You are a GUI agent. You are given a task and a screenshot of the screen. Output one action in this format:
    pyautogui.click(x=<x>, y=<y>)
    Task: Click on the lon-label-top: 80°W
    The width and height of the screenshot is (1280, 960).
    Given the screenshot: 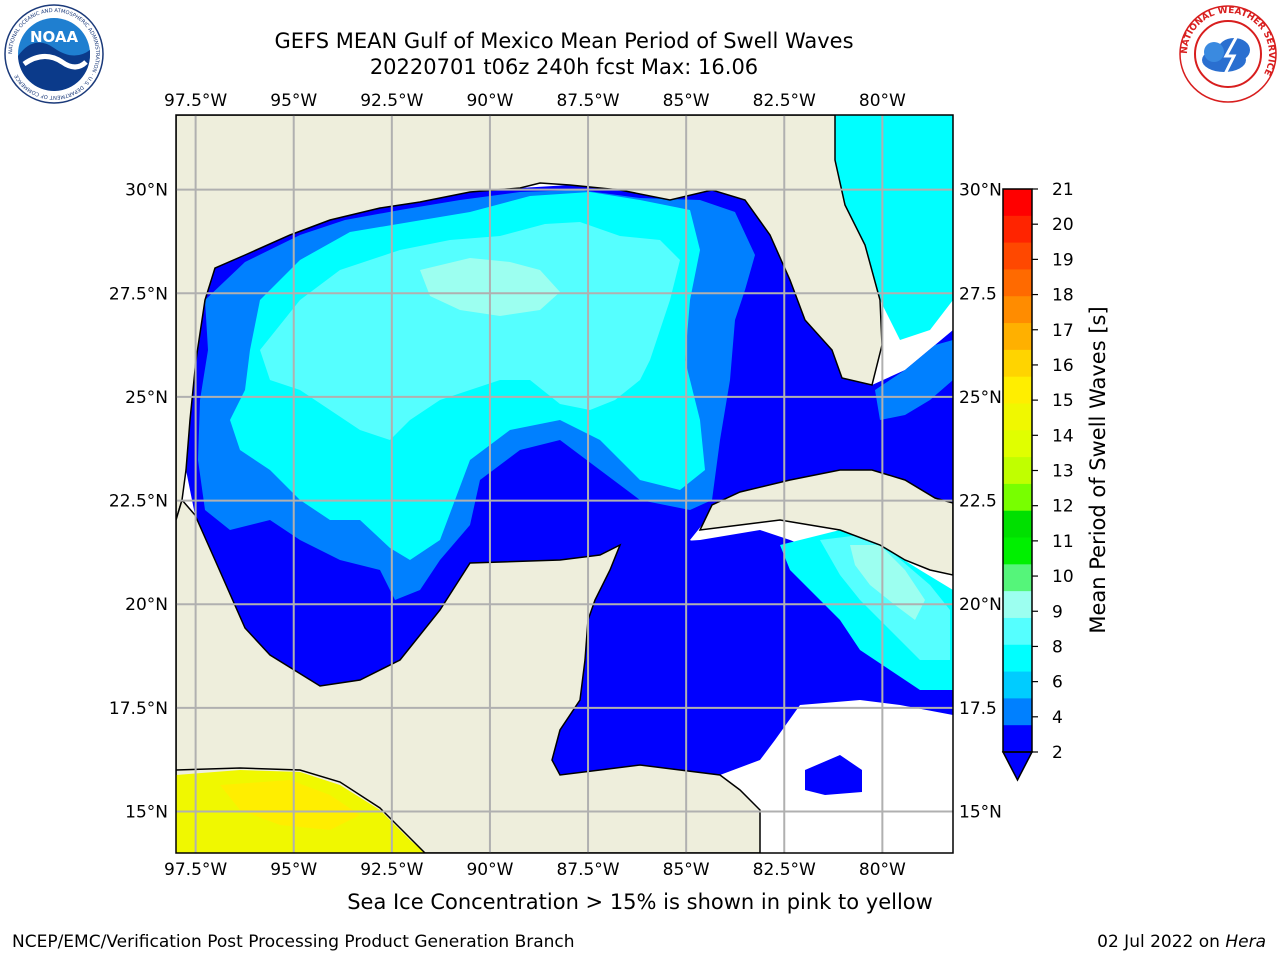 What is the action you would take?
    pyautogui.click(x=882, y=101)
    